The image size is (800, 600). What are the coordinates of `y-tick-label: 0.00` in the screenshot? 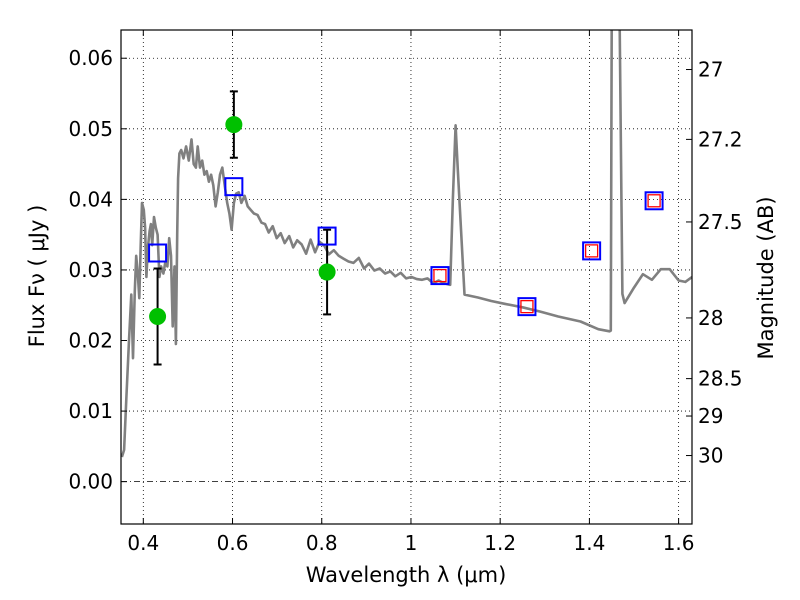 It's located at (90, 482).